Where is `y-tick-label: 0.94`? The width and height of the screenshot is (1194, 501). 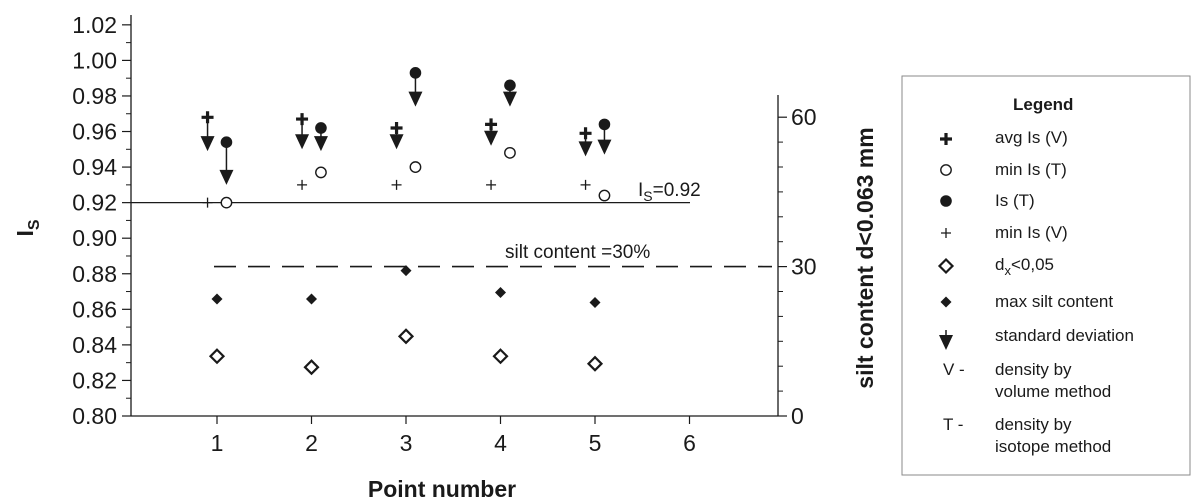 y-tick-label: 0.94 is located at coordinates (94, 167).